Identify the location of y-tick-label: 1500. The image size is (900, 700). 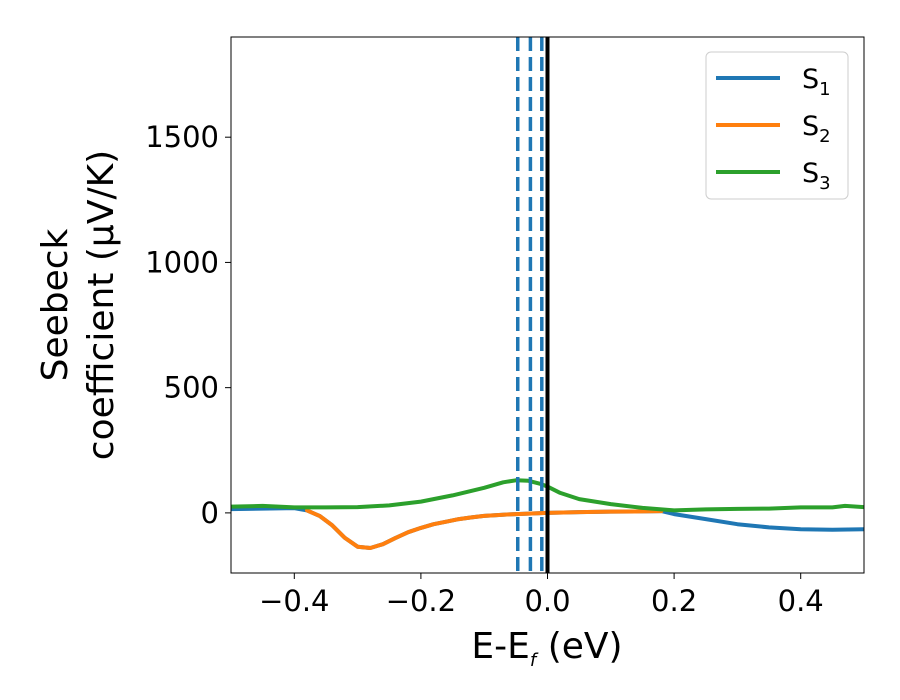
(182, 137).